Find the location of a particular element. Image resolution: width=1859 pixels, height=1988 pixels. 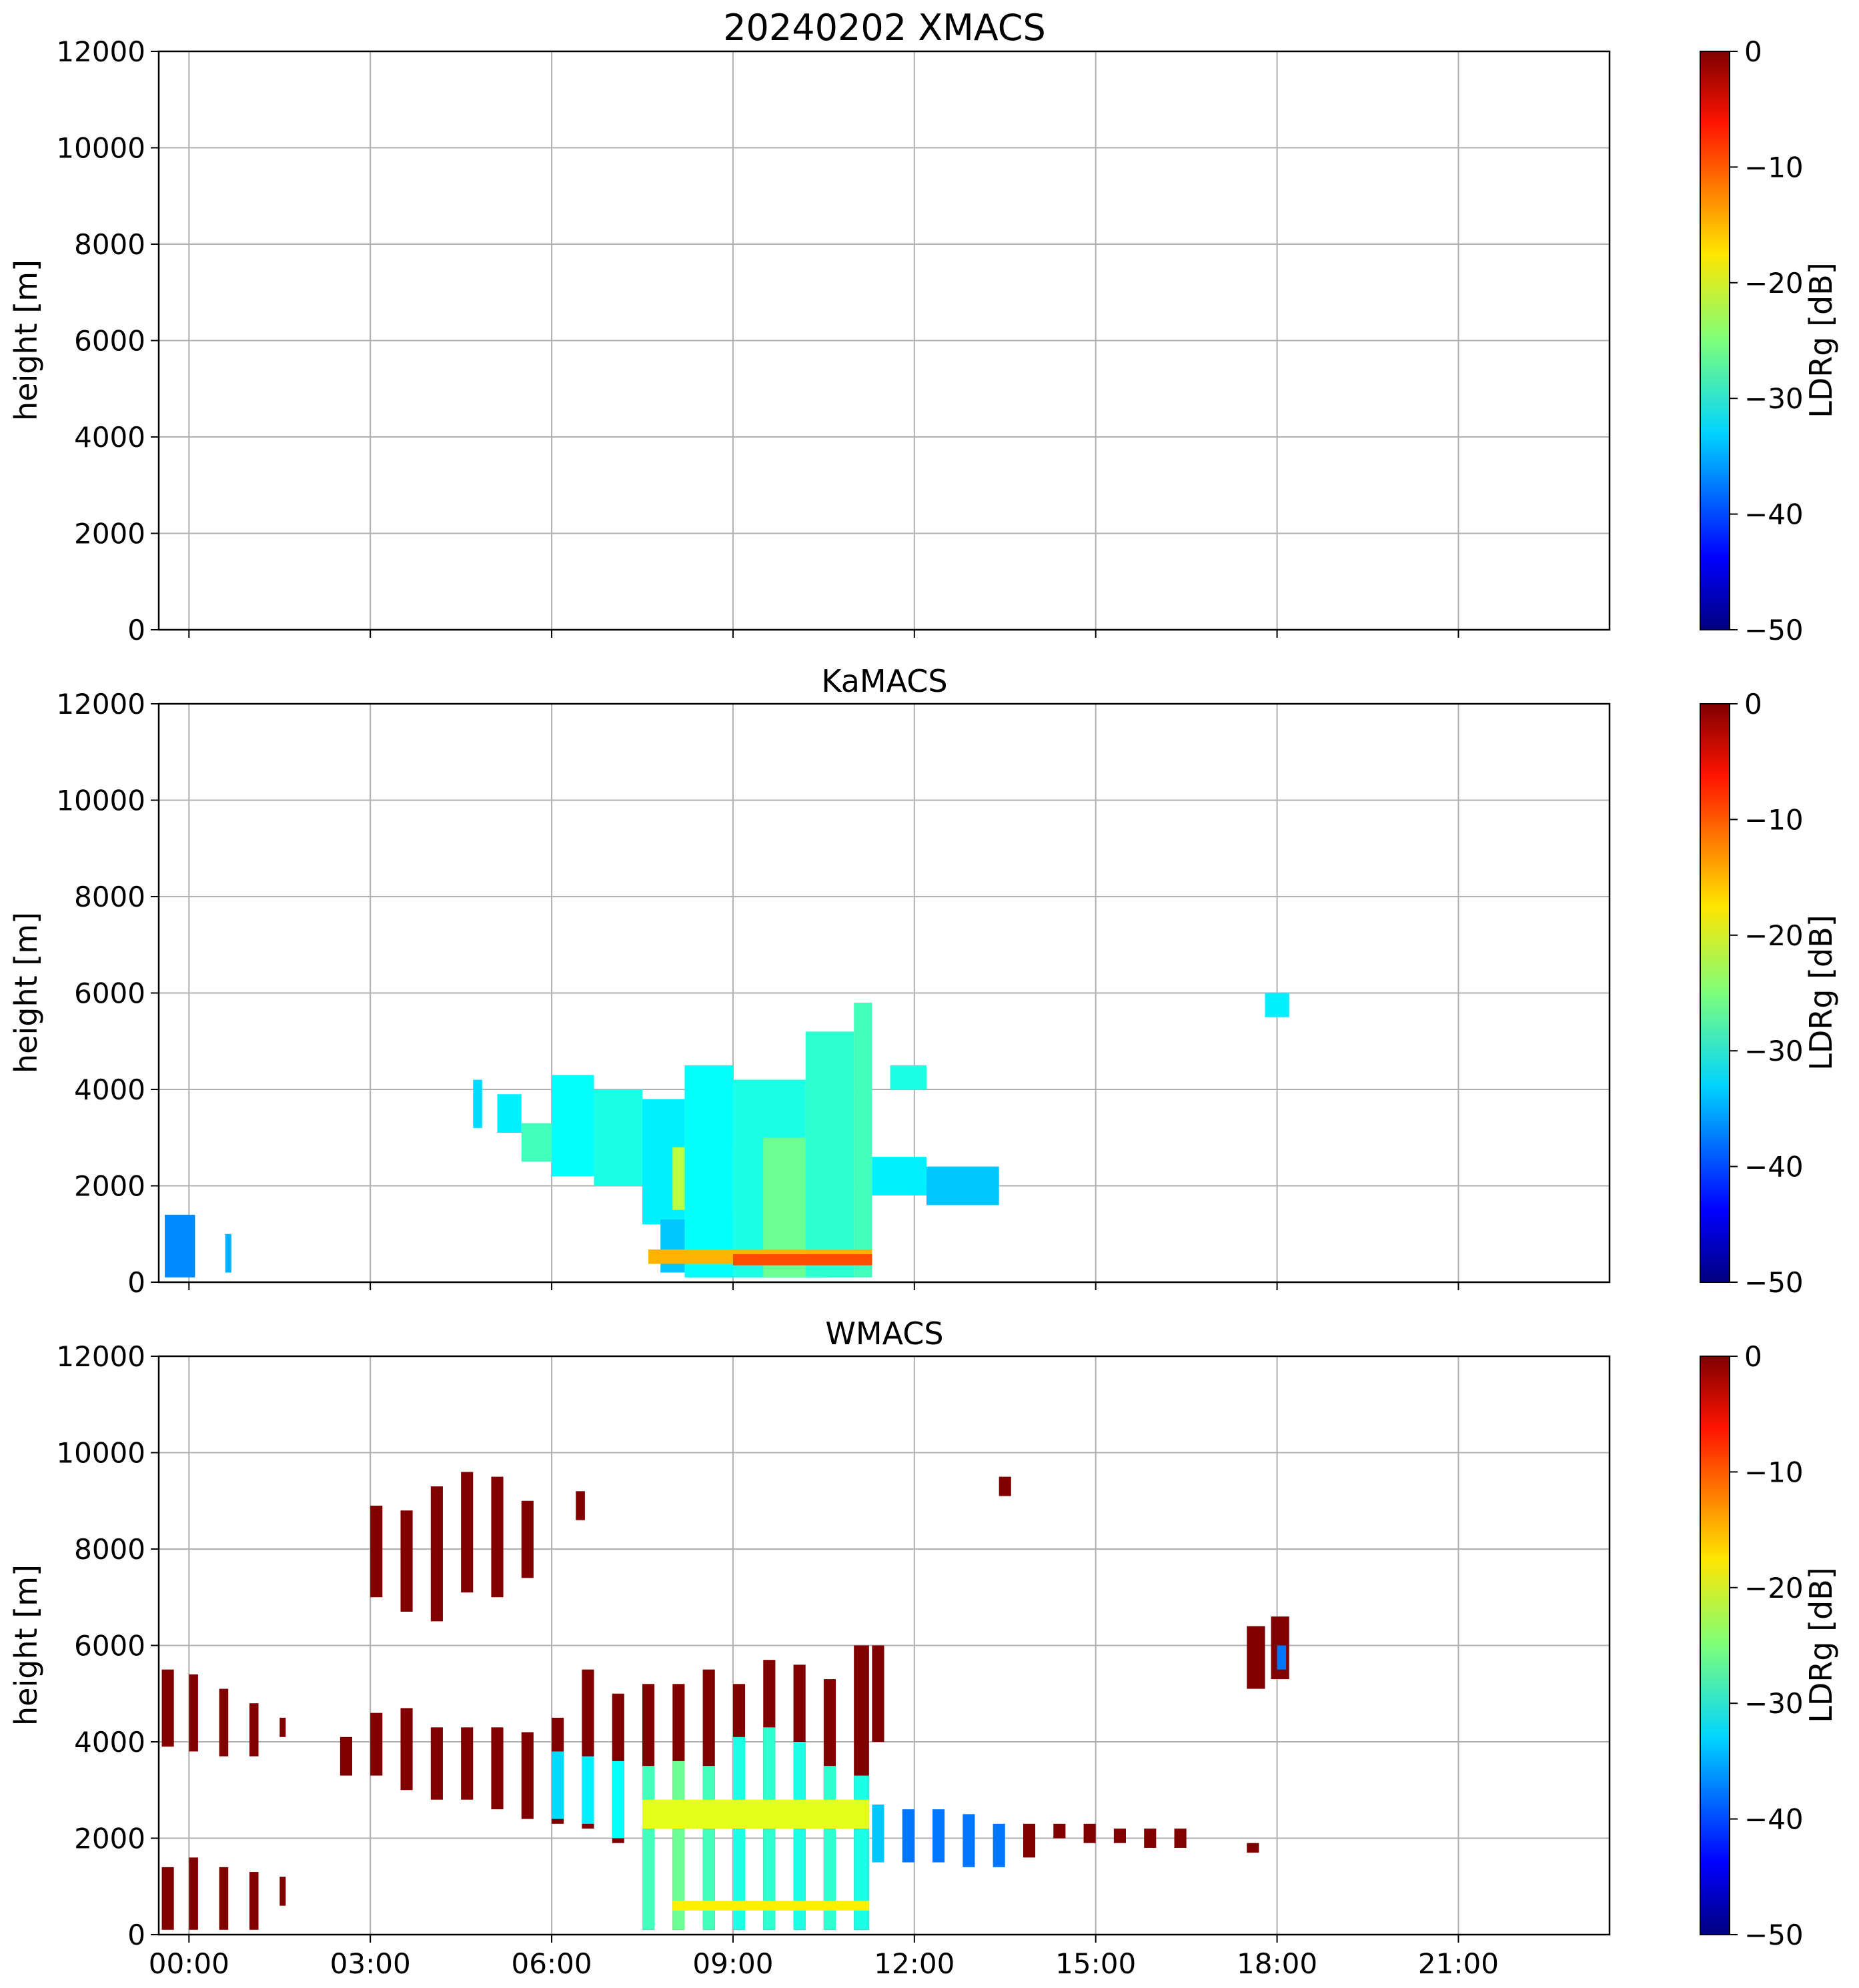

wmacs-xtick-label: 03:00 is located at coordinates (370, 1963).